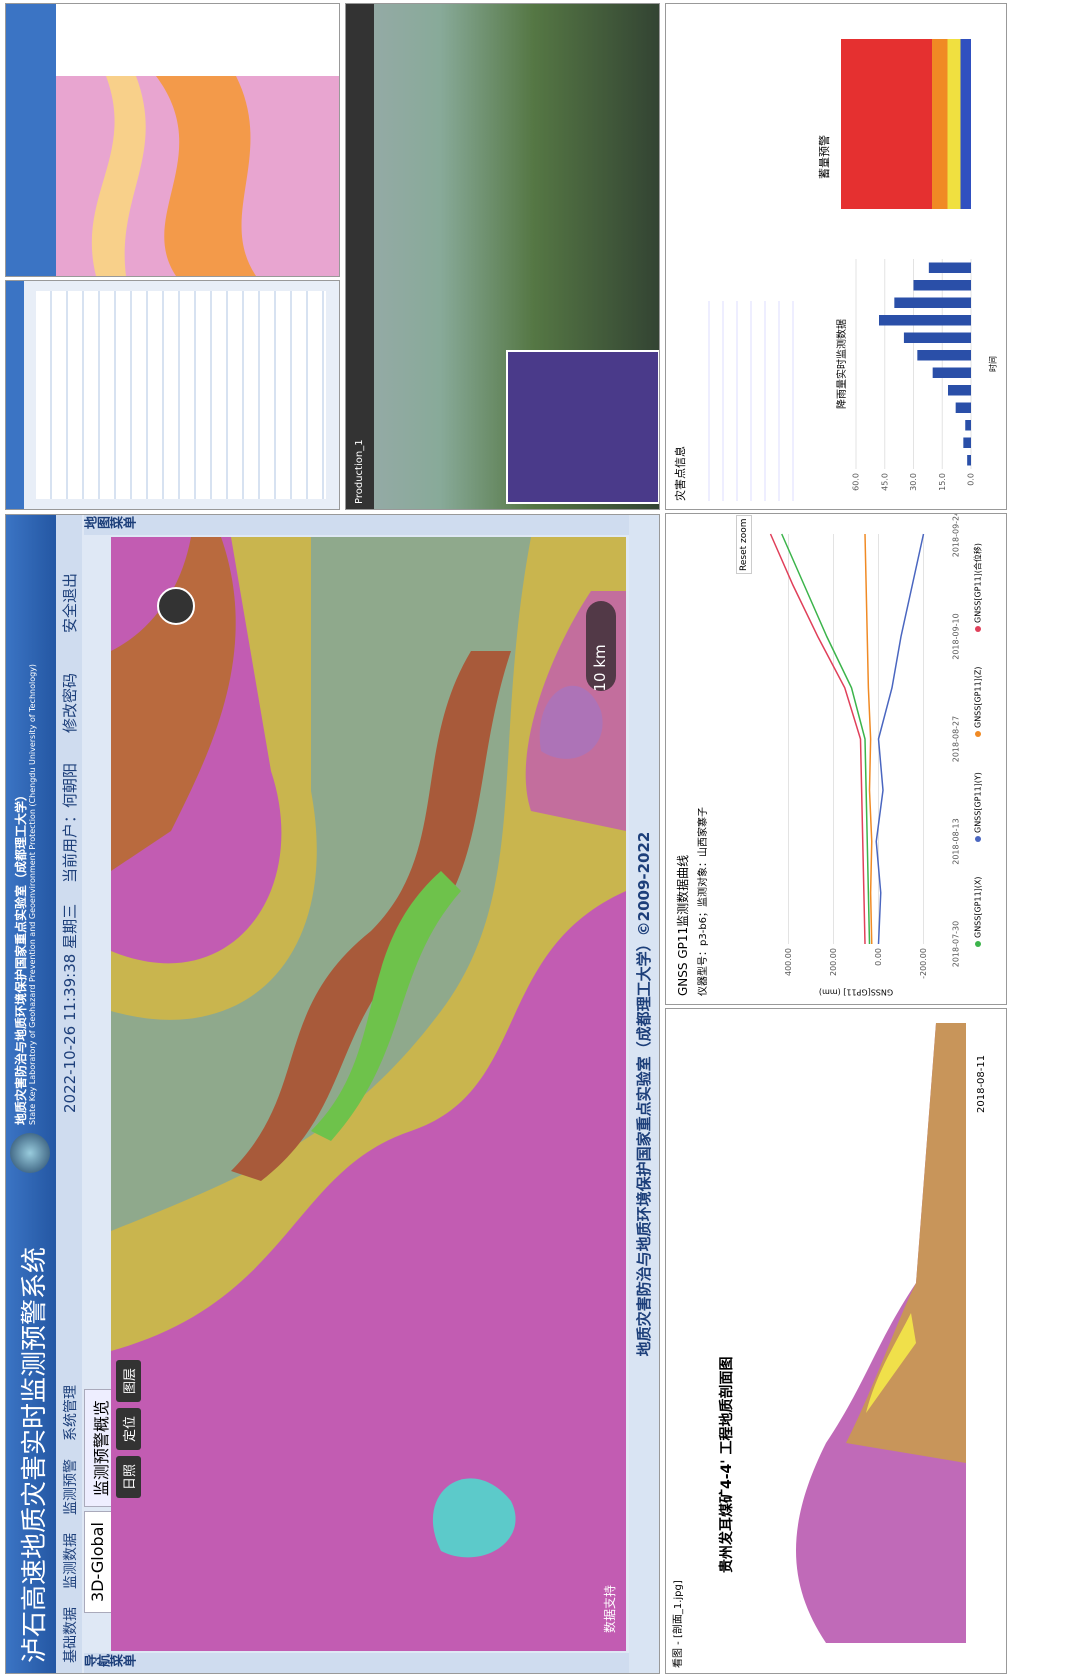 The height and width of the screenshot is (1674, 1075). Describe the element at coordinates (956, 739) in the screenshot. I see `x-tick-label: 2018-08-27` at that location.